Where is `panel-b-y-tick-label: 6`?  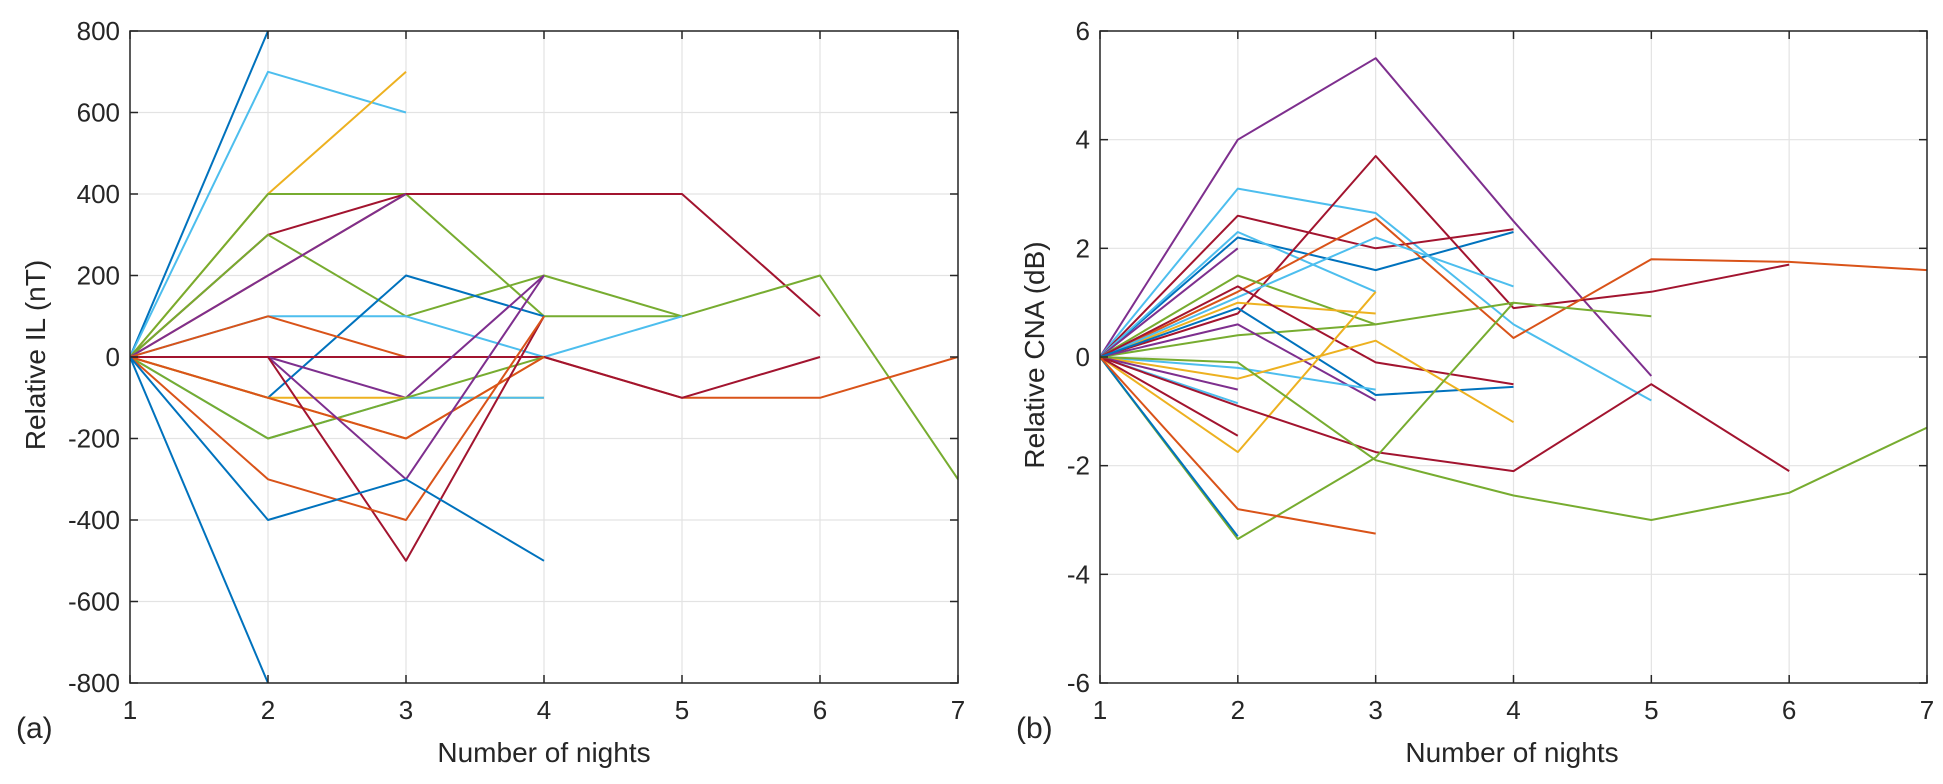
panel-b-y-tick-label: 6 is located at coordinates (1083, 31).